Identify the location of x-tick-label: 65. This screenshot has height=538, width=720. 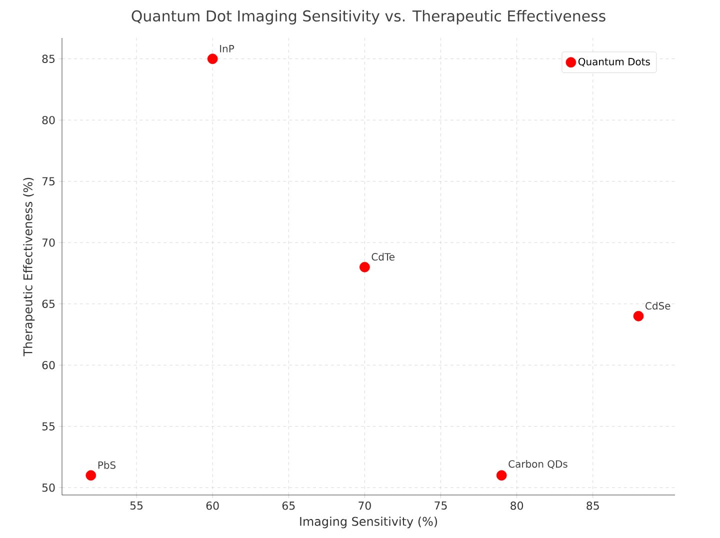
(288, 506).